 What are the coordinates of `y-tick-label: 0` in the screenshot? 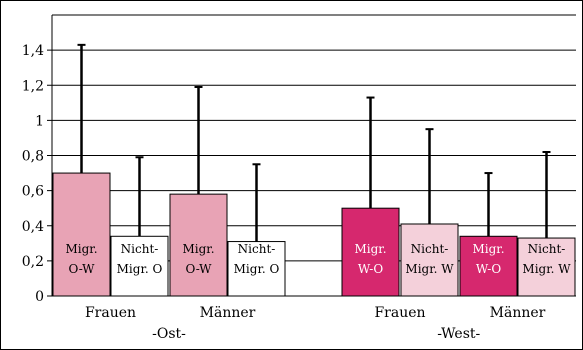 It's located at (39, 297).